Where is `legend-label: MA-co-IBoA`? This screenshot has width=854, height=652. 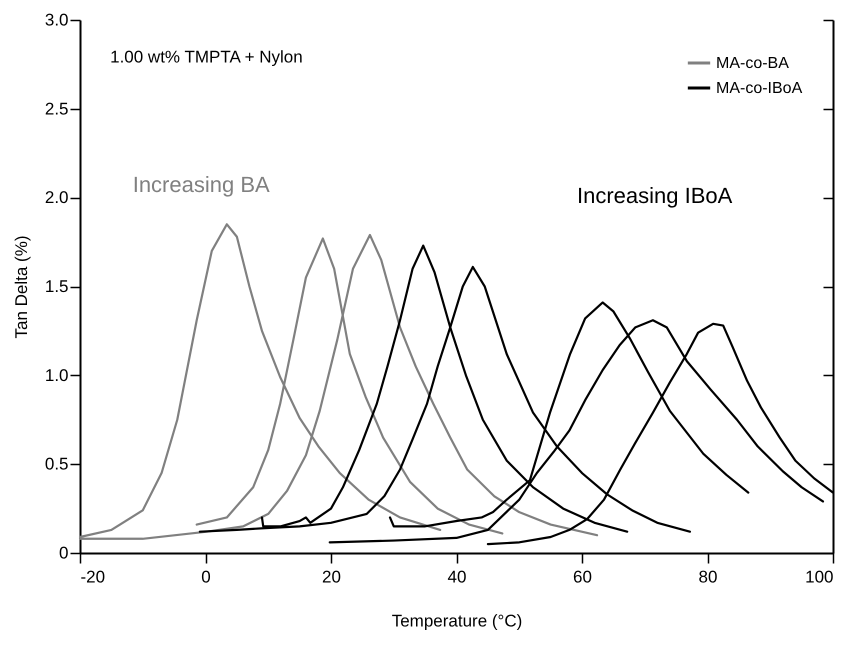 legend-label: MA-co-IBoA is located at coordinates (759, 88).